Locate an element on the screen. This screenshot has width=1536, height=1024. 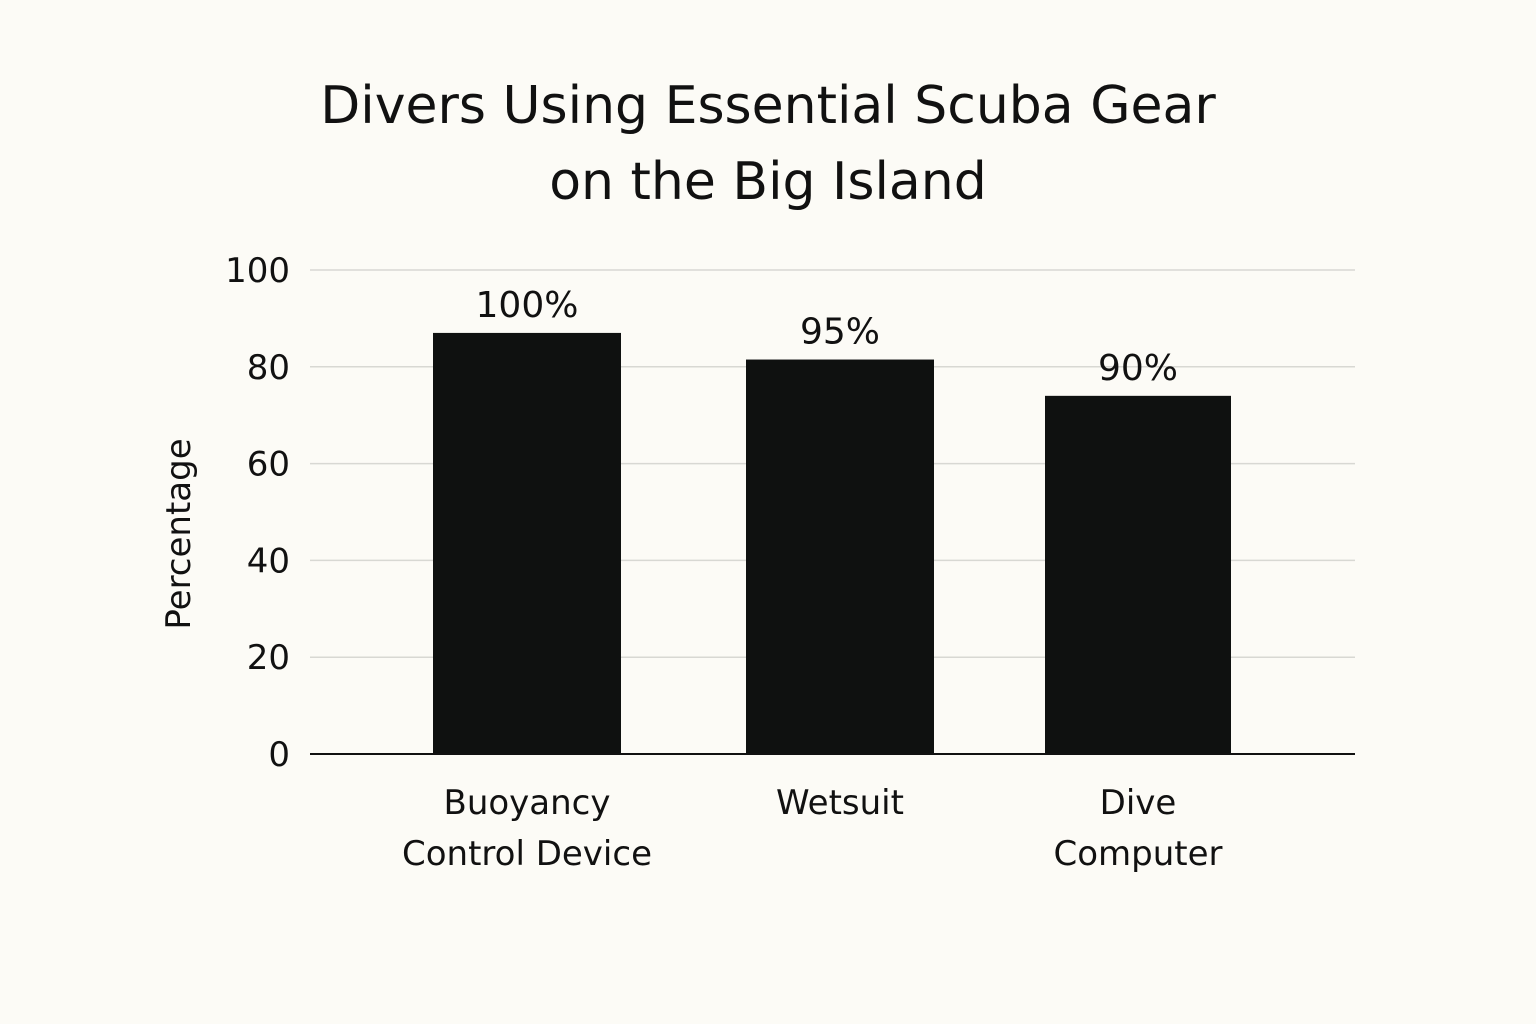
x-tick-label: Wetsuit is located at coordinates (840, 803).